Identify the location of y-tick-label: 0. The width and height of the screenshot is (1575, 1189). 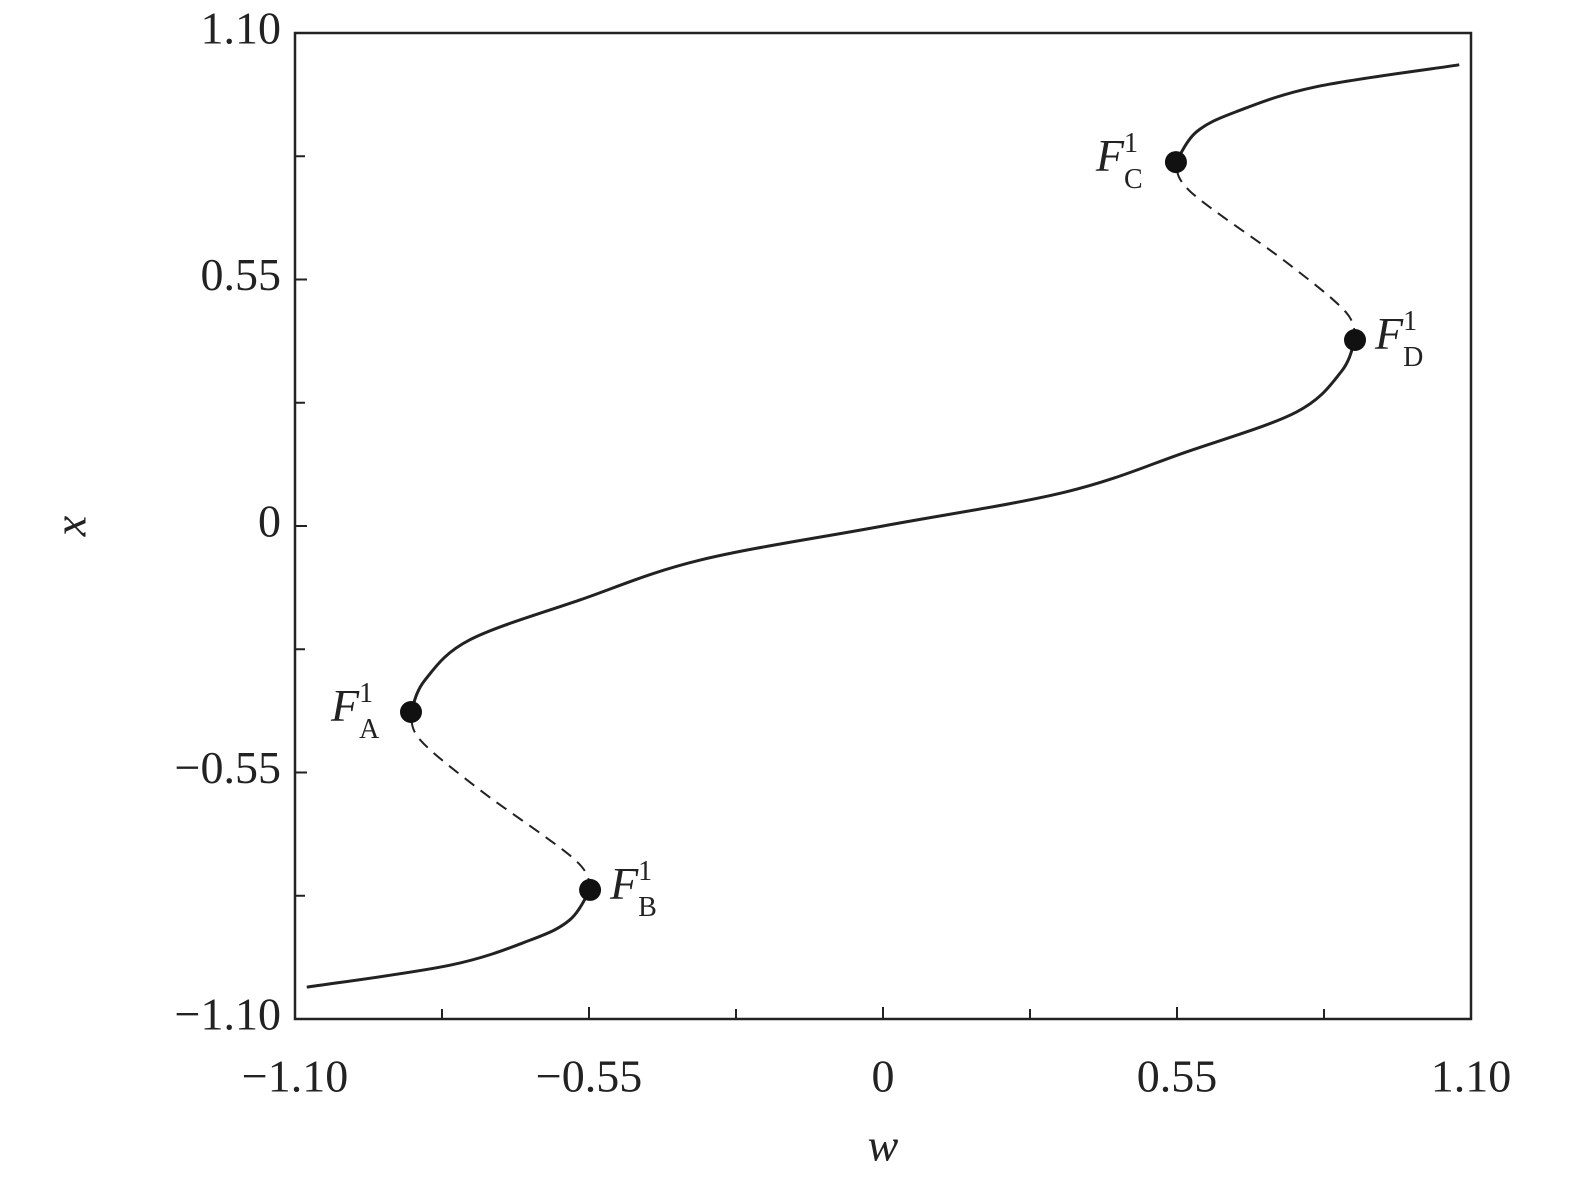
(269, 521).